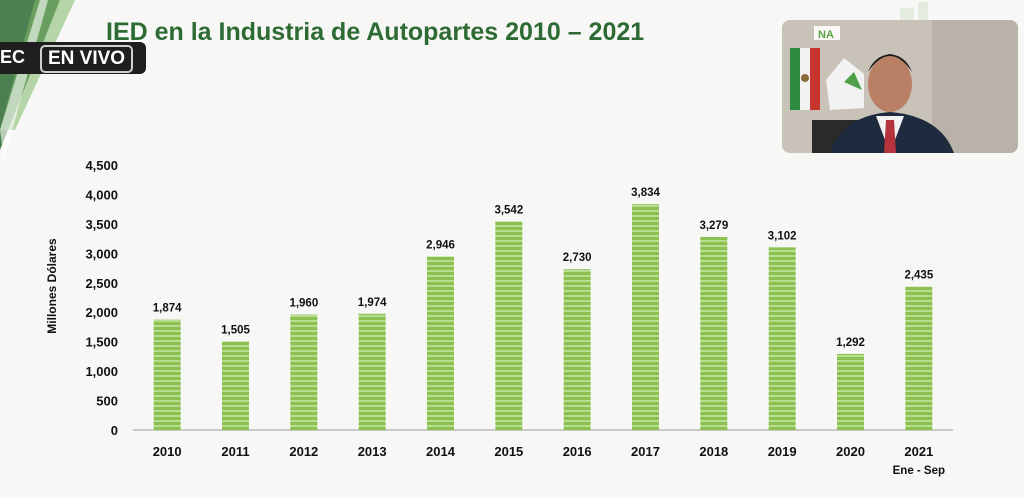 The image size is (1024, 498). I want to click on y-tick-label: 2,500, so click(101, 283).